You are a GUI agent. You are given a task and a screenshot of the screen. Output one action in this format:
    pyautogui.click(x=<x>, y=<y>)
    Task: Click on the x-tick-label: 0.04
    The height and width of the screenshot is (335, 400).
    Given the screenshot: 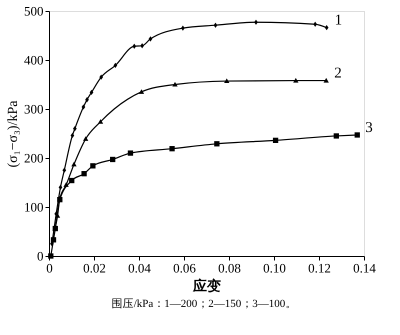 What is the action you would take?
    pyautogui.click(x=140, y=268)
    